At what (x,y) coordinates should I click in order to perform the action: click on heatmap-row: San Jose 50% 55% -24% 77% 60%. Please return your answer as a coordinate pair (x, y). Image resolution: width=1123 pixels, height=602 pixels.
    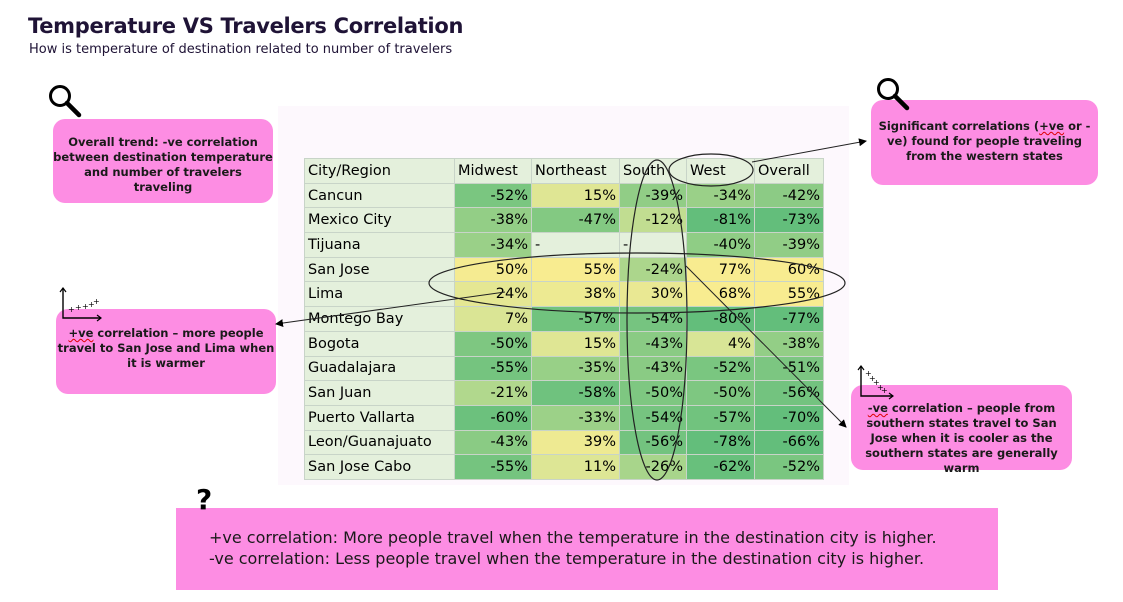
    Looking at the image, I should click on (564, 269).